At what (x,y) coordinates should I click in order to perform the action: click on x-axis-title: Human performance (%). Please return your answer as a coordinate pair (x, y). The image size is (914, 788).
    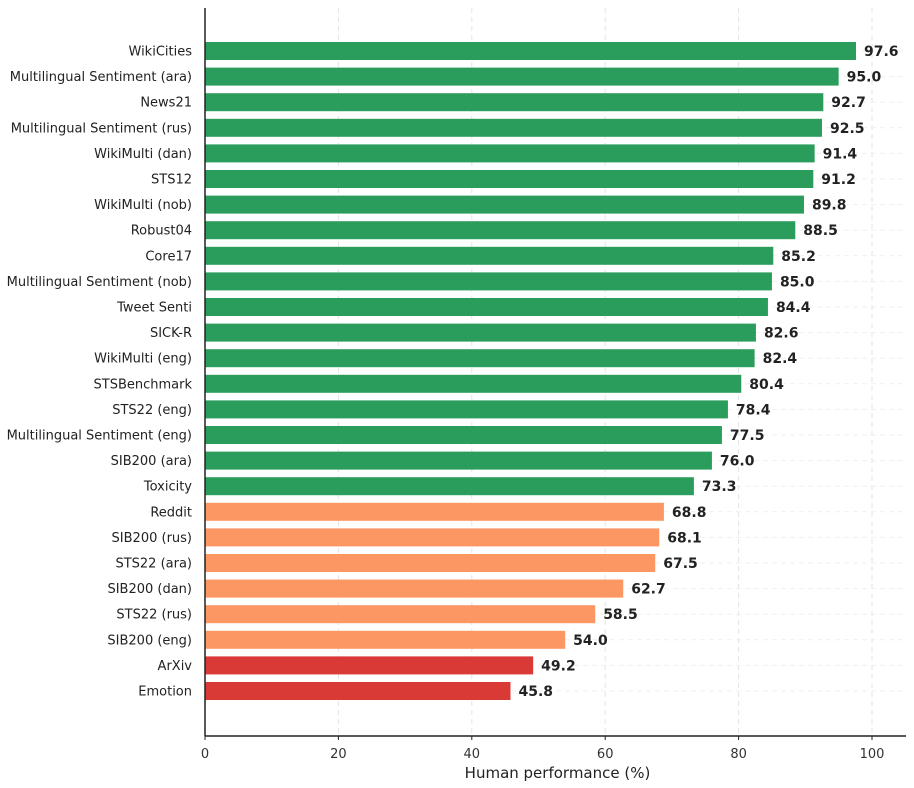
    Looking at the image, I should click on (558, 773).